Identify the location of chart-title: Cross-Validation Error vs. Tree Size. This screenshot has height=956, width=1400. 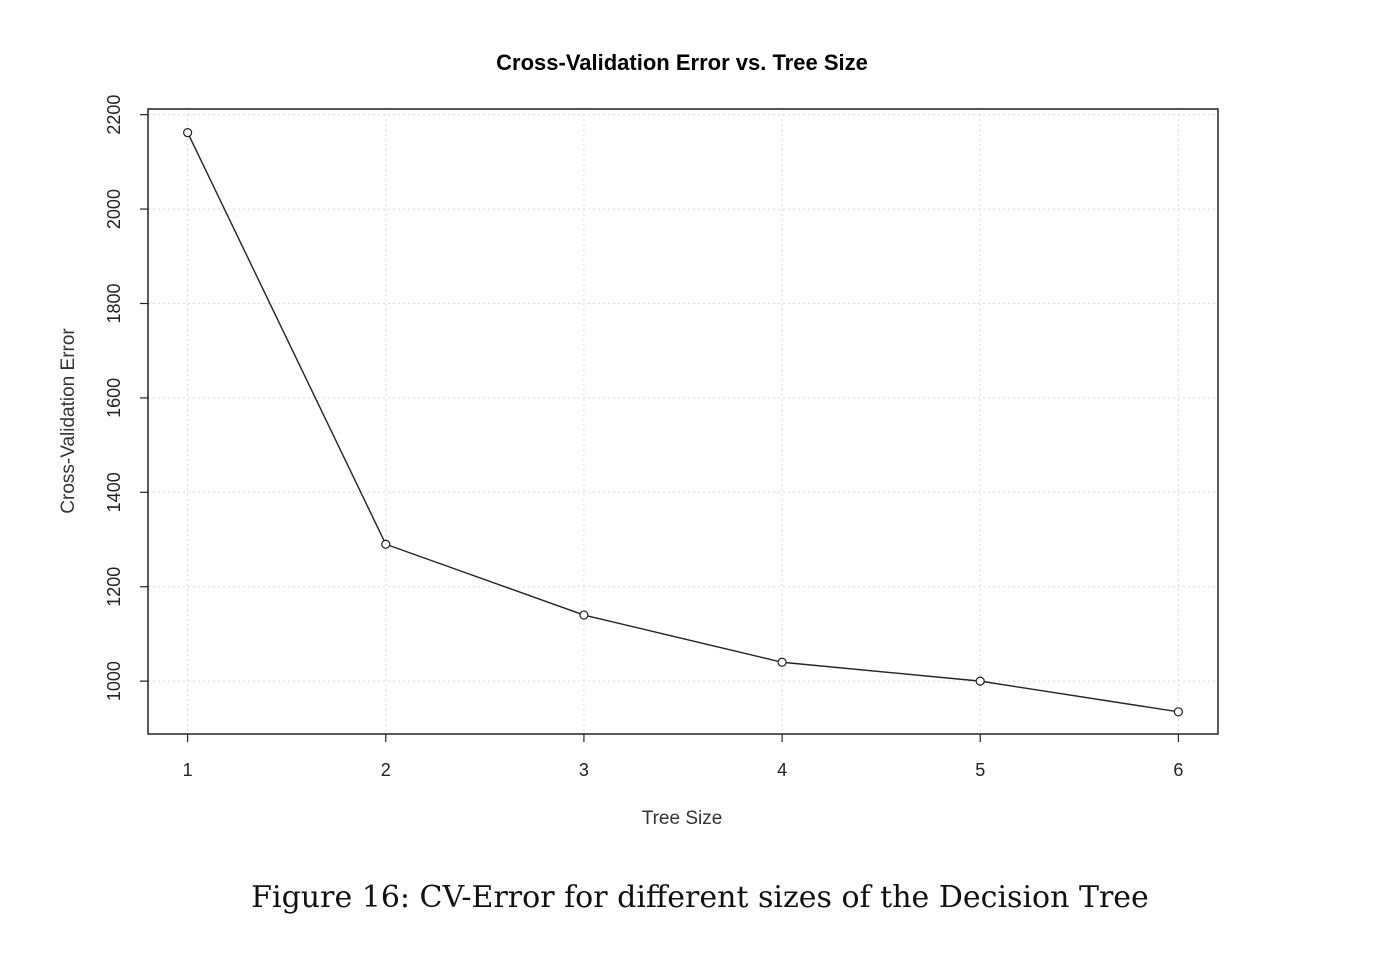
(682, 62).